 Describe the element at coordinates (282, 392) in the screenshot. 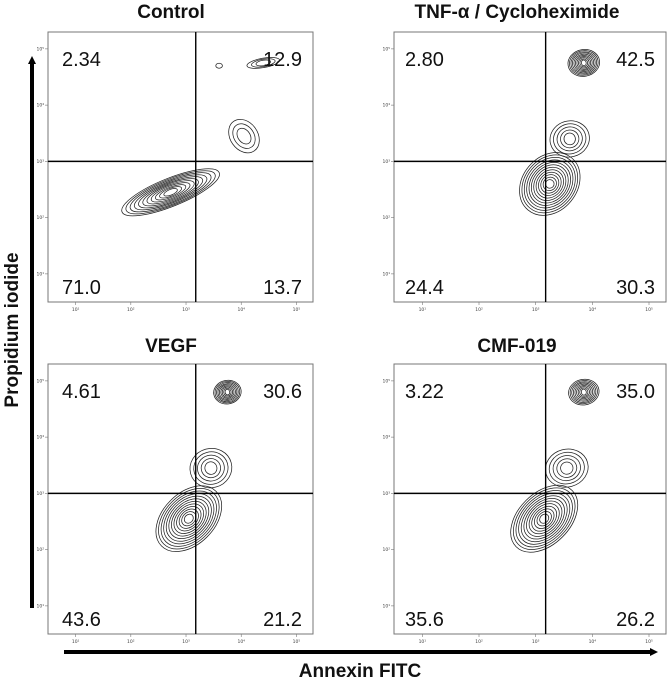

I see `quadrant-upper-right: 30.6` at that location.